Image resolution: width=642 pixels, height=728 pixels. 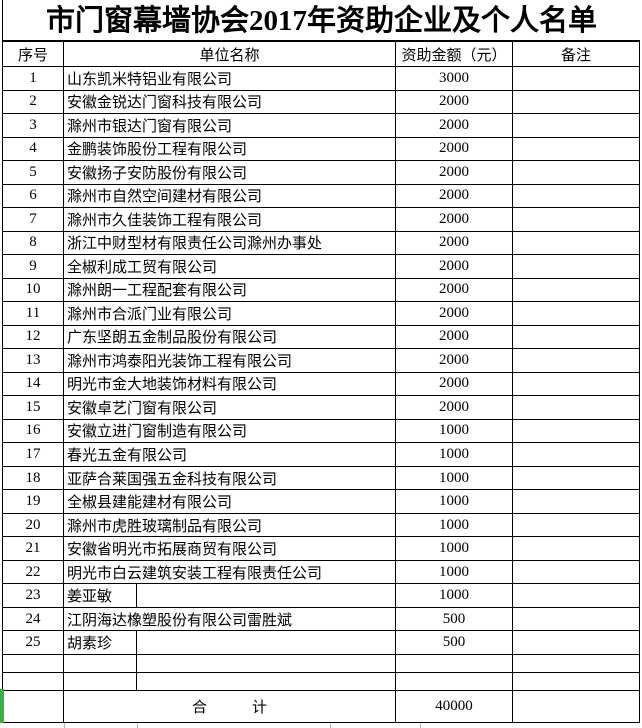 What do you see at coordinates (229, 149) in the screenshot?
I see `cell-name: 金鹏装饰股份工程有限公司` at bounding box center [229, 149].